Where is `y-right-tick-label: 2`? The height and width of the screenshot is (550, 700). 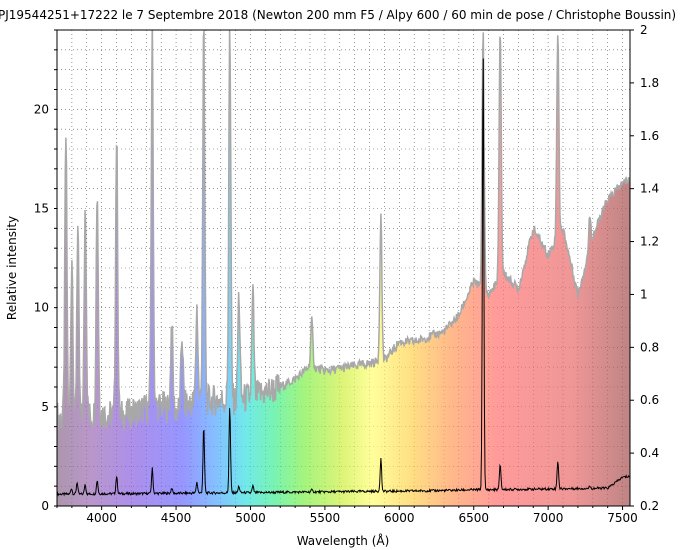 y-right-tick-label: 2 is located at coordinates (644, 30).